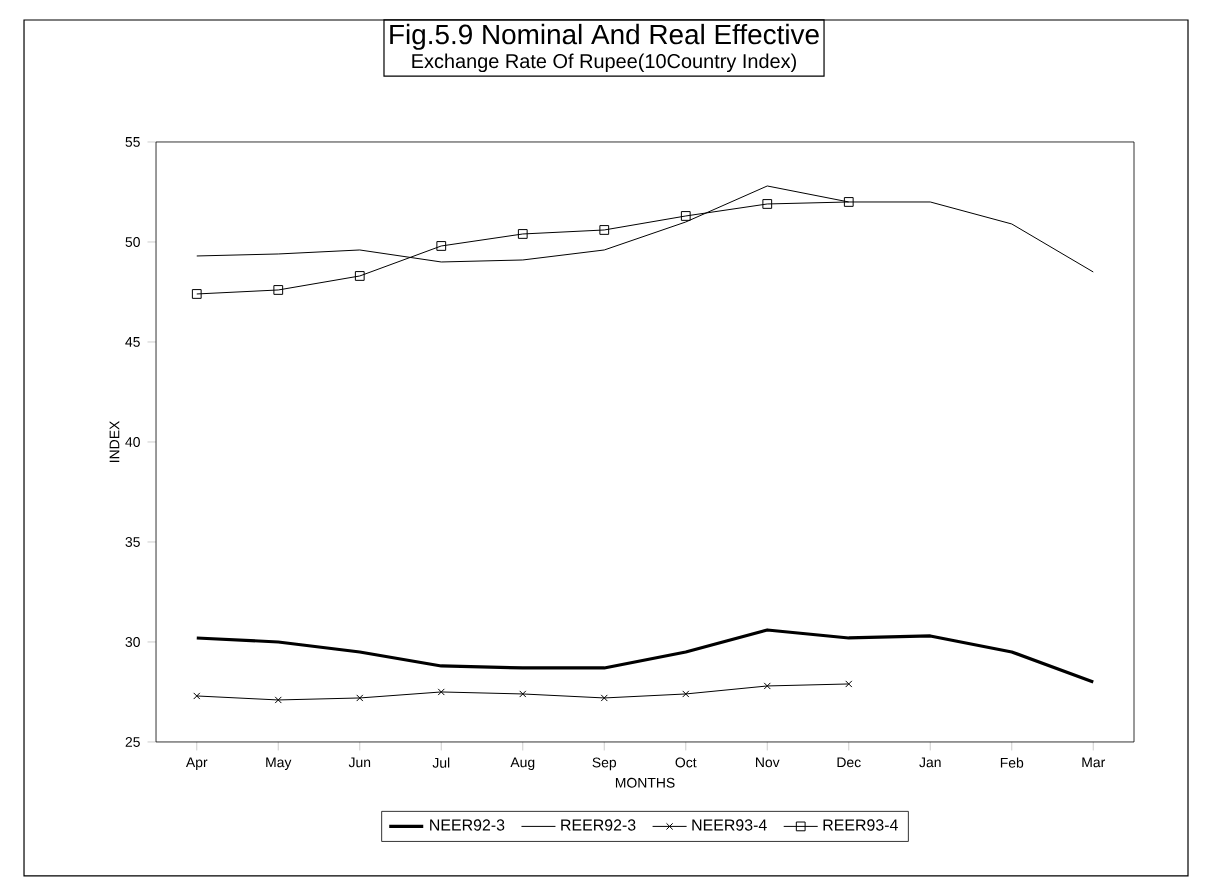 Image resolution: width=1208 pixels, height=884 pixels. Describe the element at coordinates (604, 36) in the screenshot. I see `chart-title: Fig.5.9 Nominal And Real Effective` at that location.